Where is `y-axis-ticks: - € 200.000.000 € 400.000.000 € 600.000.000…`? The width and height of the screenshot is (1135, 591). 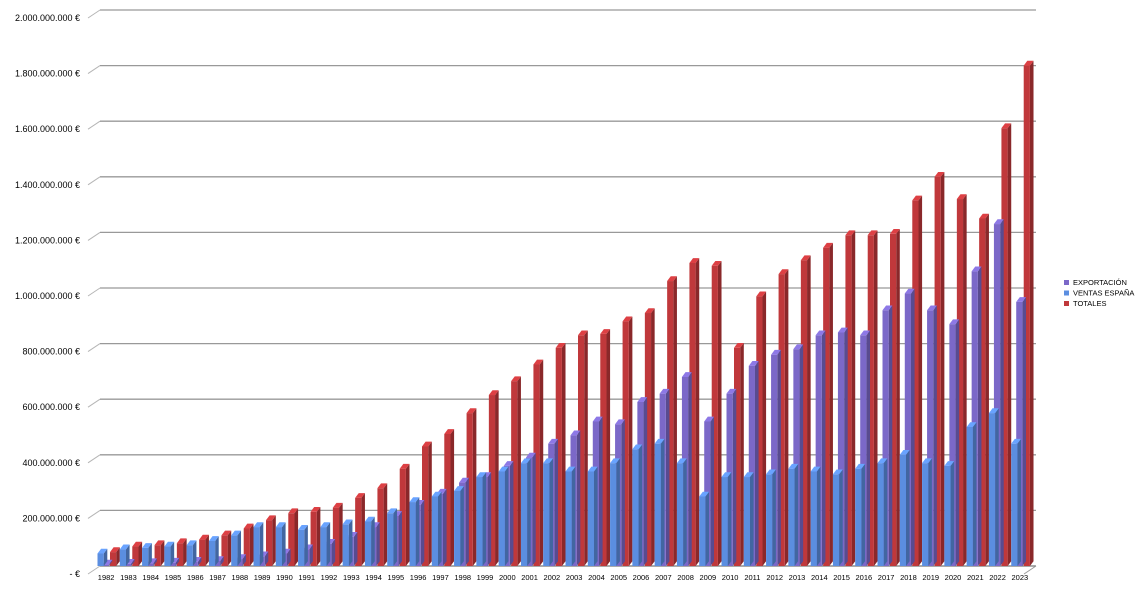
y-axis-ticks: - € 200.000.000 € 400.000.000 € 600.000.000… is located at coordinates (47, 296).